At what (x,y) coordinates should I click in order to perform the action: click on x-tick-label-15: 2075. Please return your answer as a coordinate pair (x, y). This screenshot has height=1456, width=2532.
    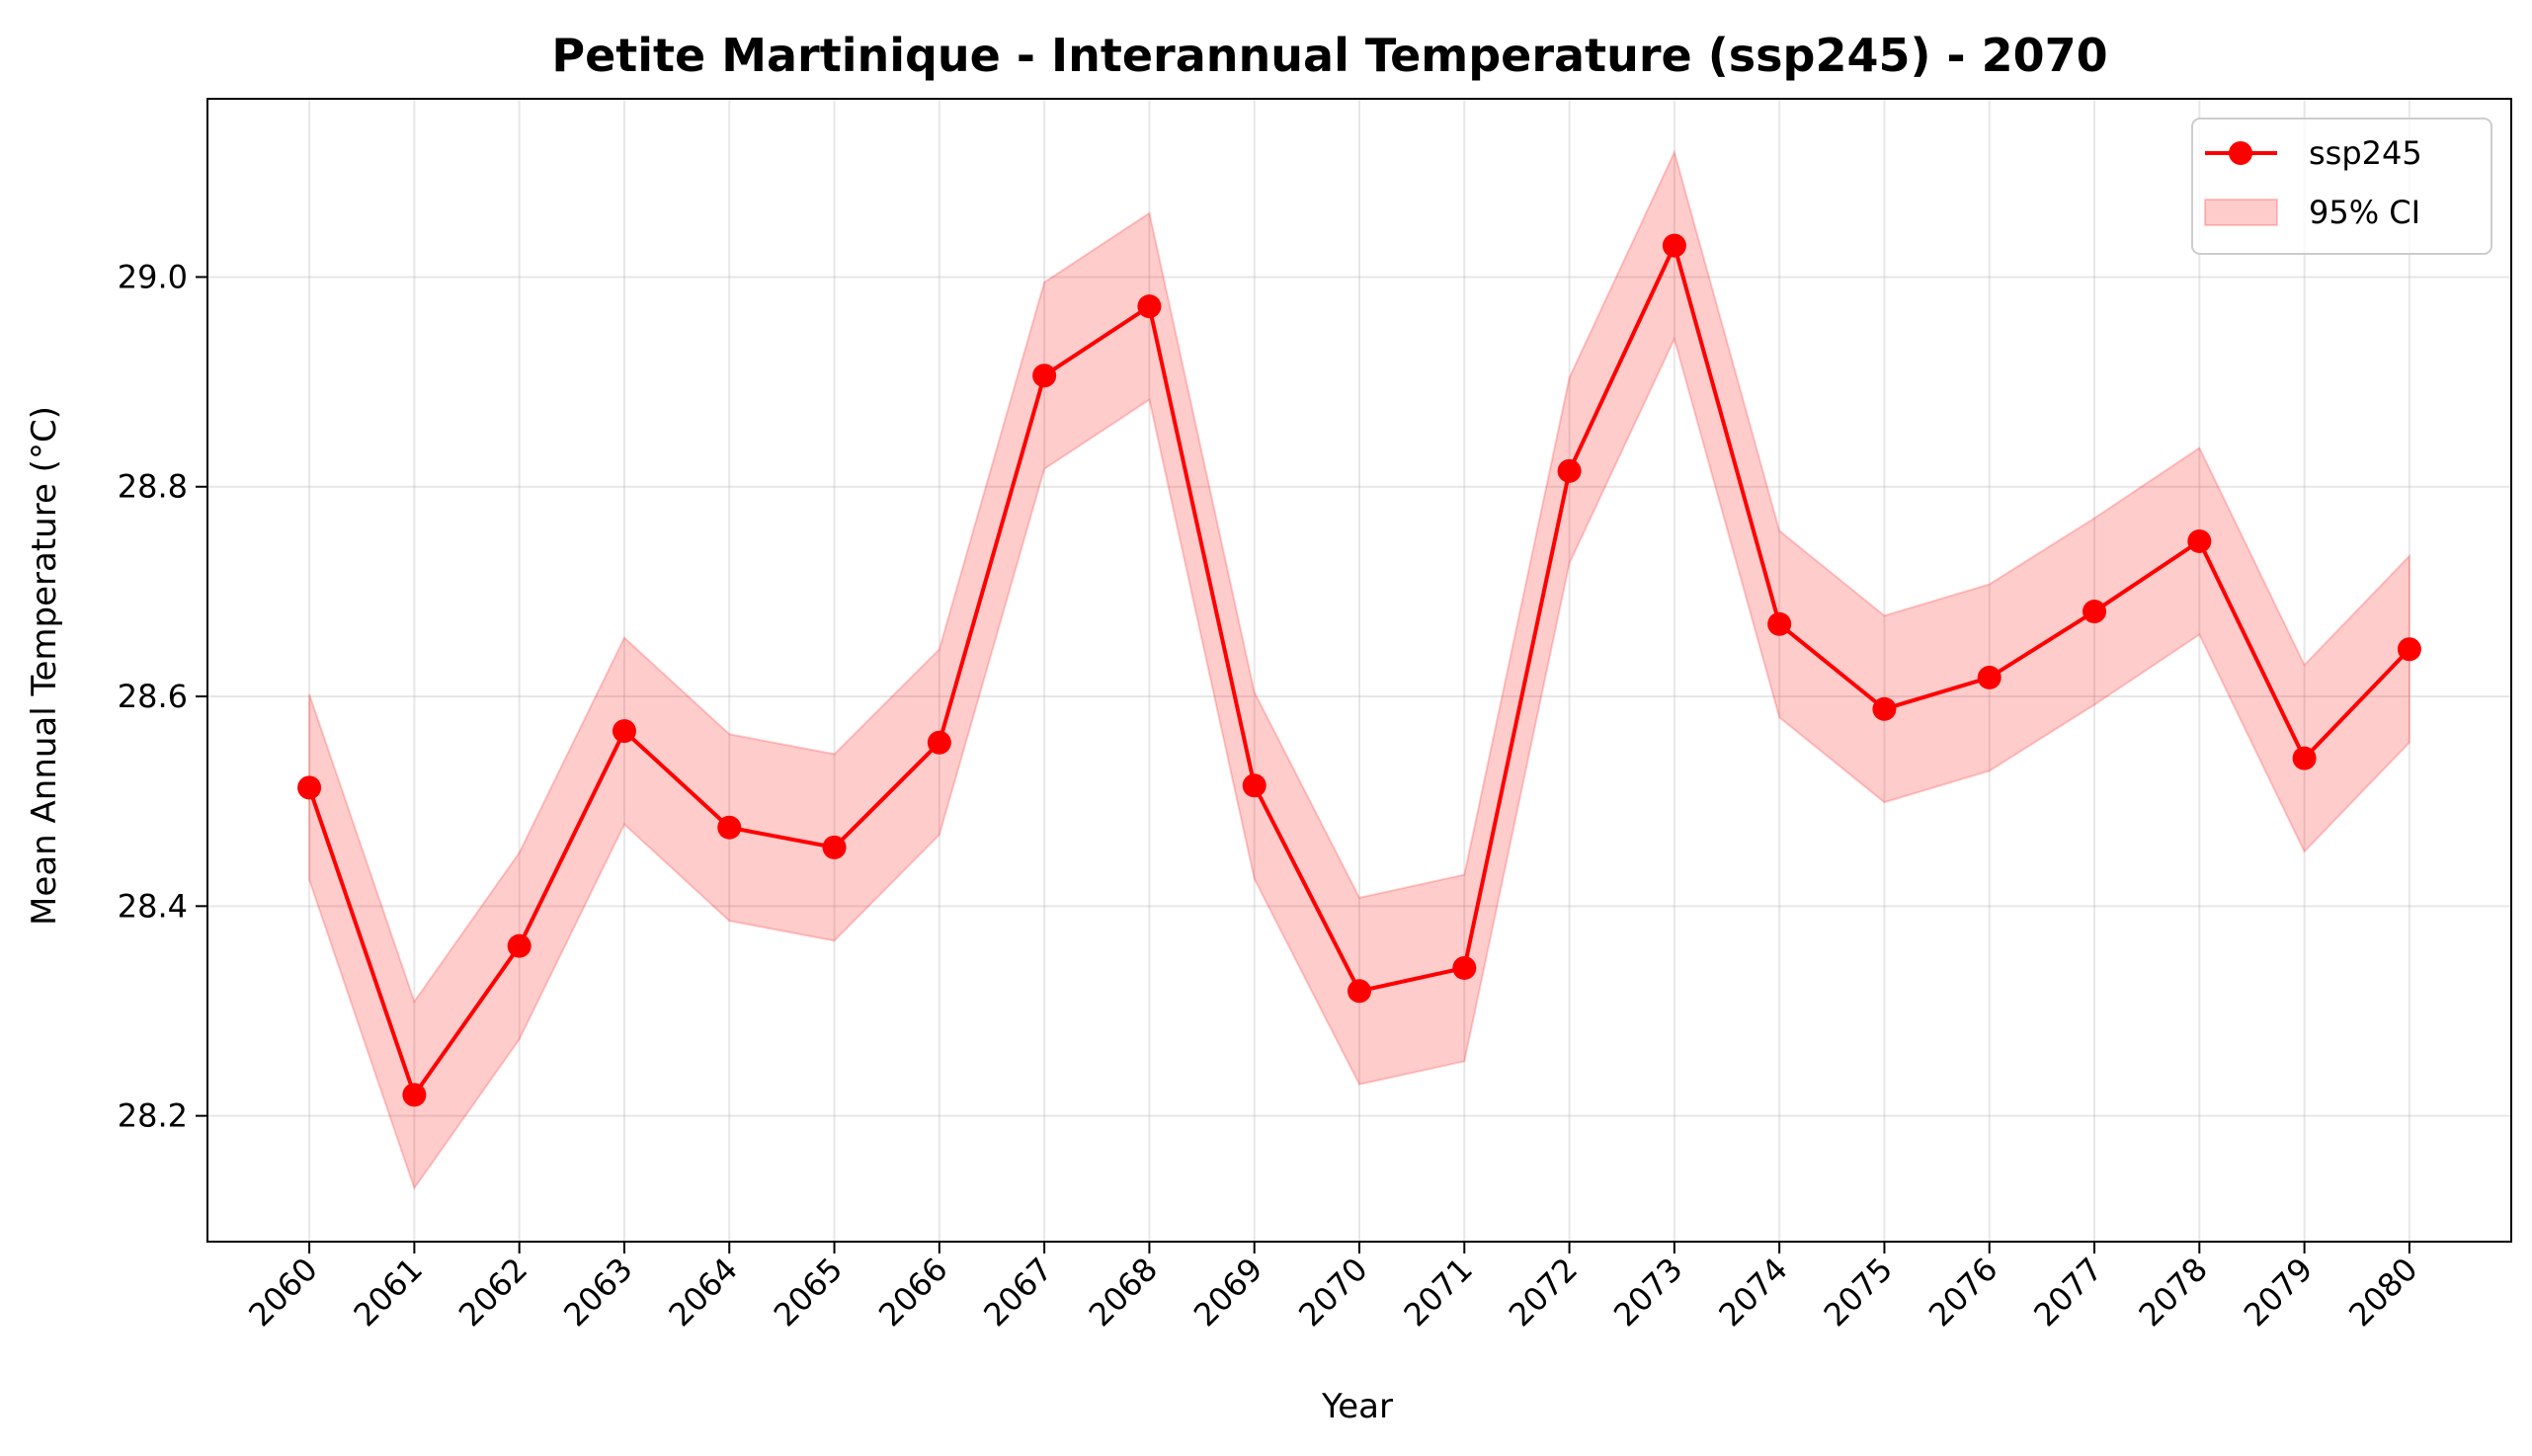
    Looking at the image, I should click on (1858, 1292).